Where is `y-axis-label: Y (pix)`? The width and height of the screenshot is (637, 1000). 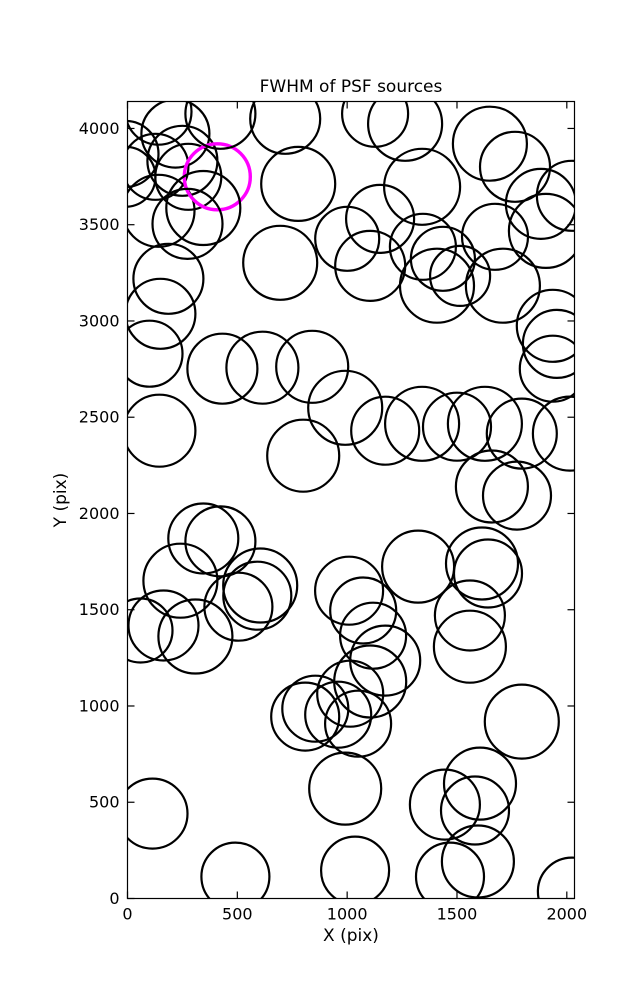
y-axis-label: Y (pix) is located at coordinates (61, 501).